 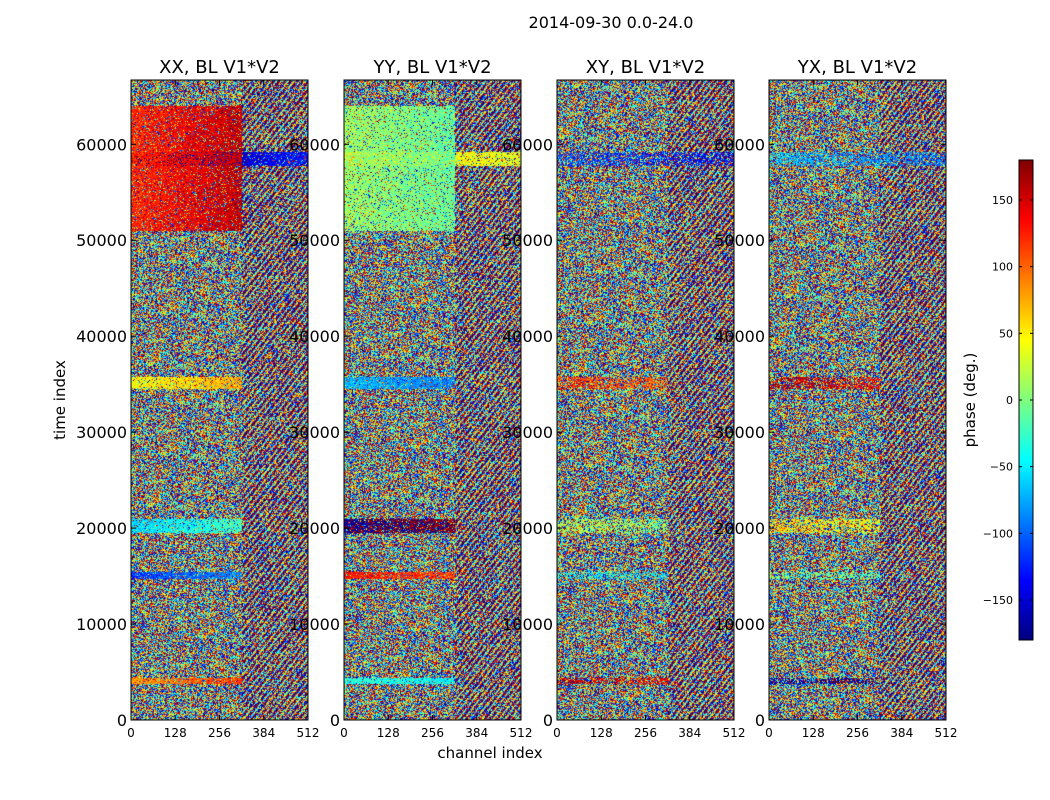 What do you see at coordinates (1006, 333) in the screenshot?
I see `colorbar-tick-label: 50` at bounding box center [1006, 333].